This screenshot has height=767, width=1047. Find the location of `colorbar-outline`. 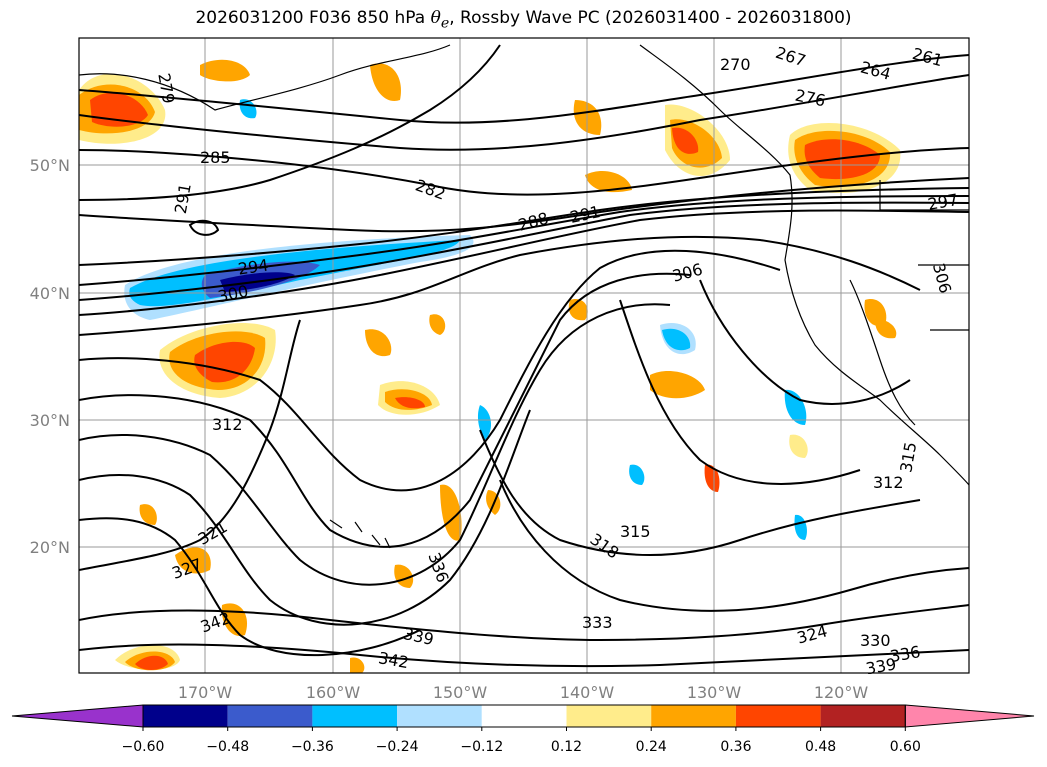

colorbar-outline is located at coordinates (524, 716).